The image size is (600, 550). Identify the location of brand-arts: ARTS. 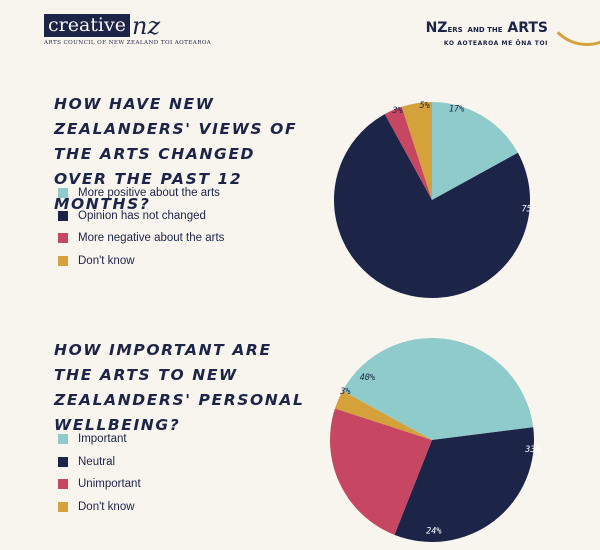
(527, 28).